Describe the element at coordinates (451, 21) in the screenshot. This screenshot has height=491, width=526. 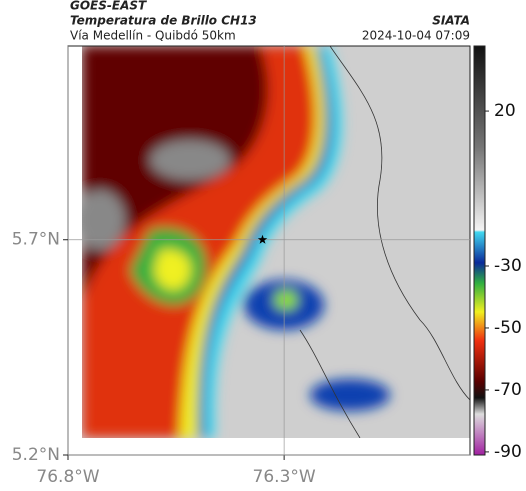
I see `agency: SIATA` at that location.